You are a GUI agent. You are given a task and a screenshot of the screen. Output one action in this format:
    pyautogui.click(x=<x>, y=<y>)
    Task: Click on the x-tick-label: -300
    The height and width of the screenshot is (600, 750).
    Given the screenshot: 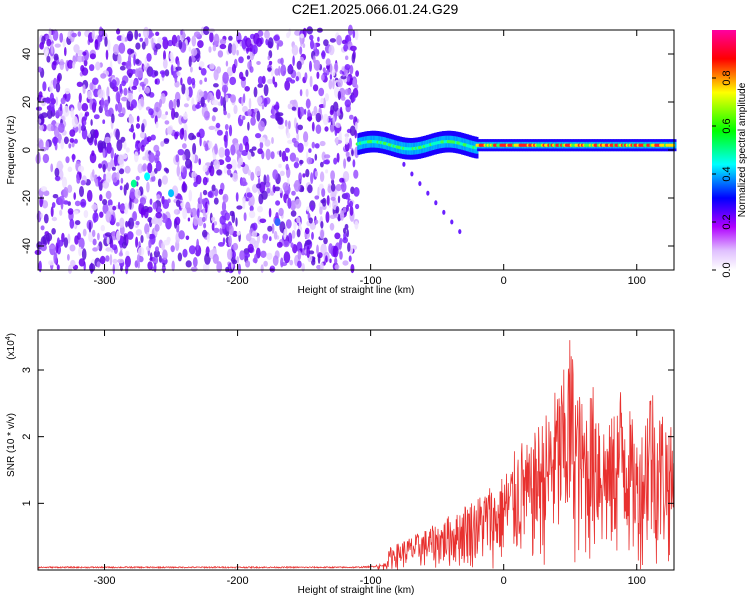 What is the action you would take?
    pyautogui.click(x=105, y=281)
    